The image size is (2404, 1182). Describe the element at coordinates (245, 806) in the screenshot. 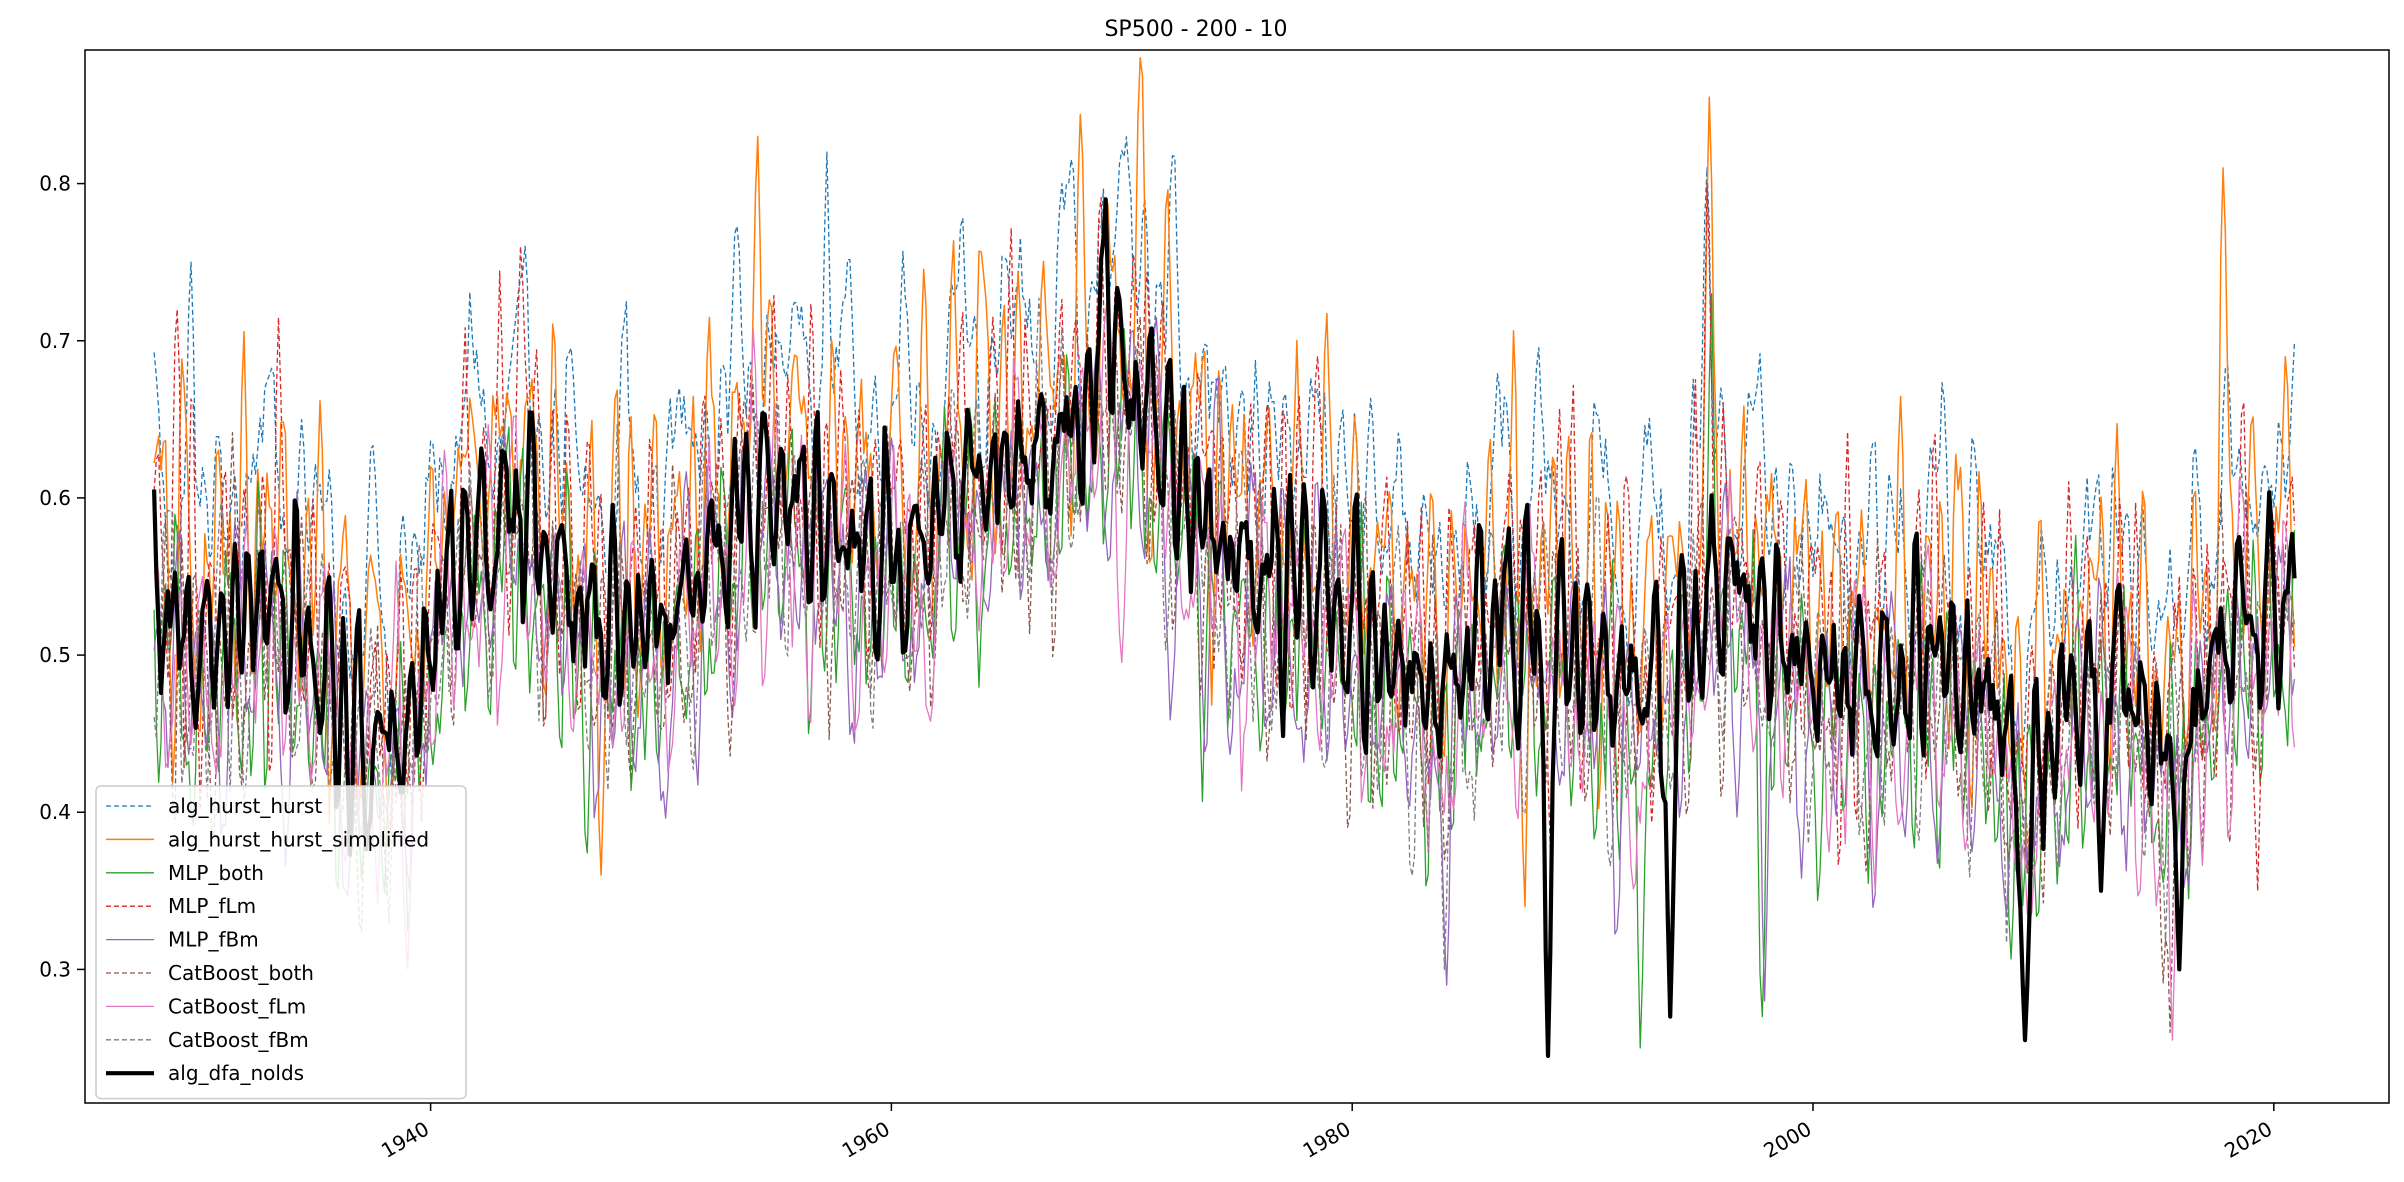

I see `legend-label: alg_hurst_hurst` at that location.